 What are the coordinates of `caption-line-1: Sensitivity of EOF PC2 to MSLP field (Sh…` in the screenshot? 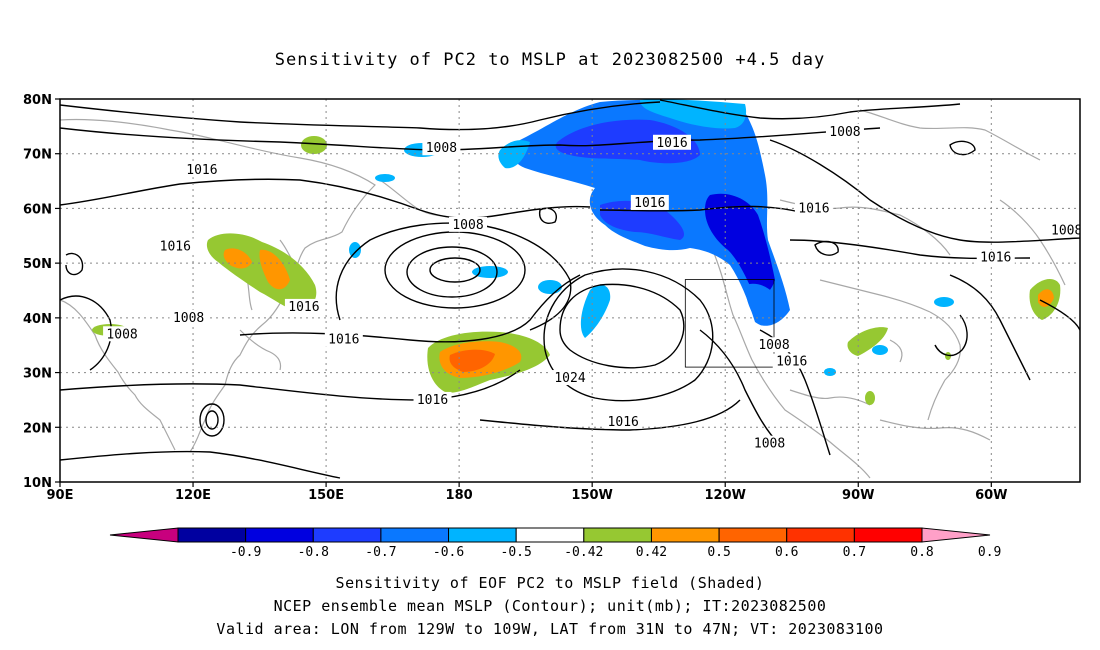 It's located at (550, 583).